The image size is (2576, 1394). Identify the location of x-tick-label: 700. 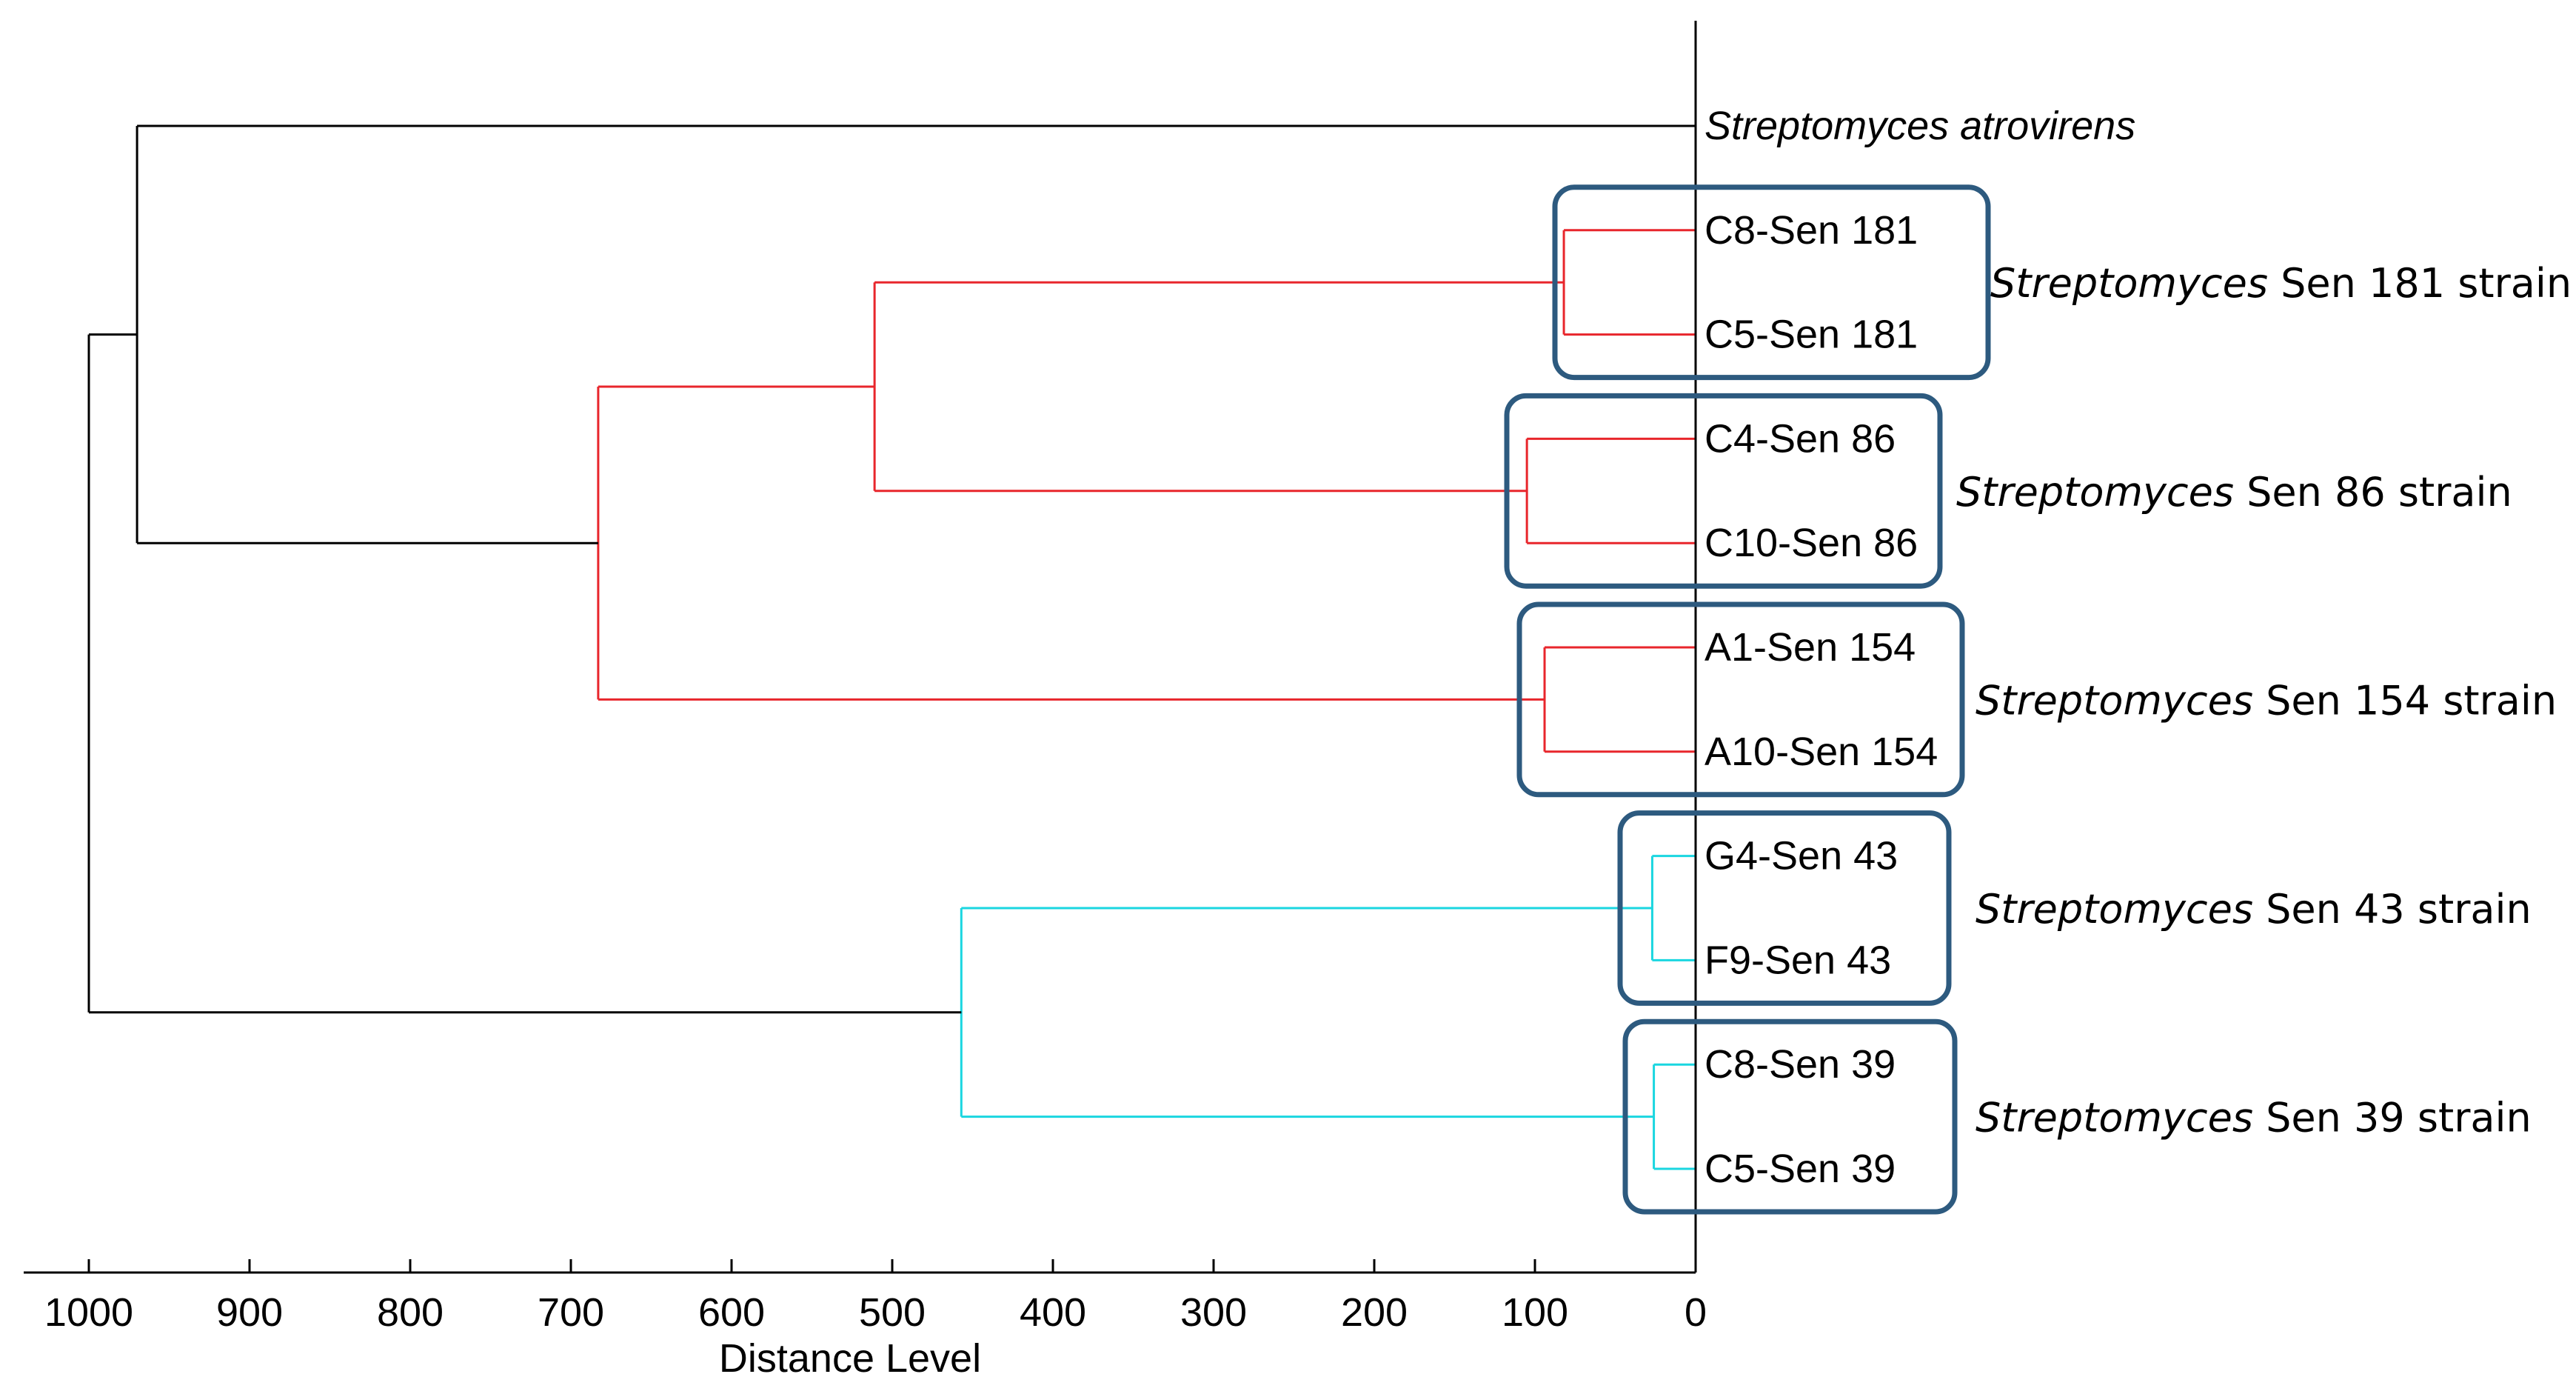
(571, 1312).